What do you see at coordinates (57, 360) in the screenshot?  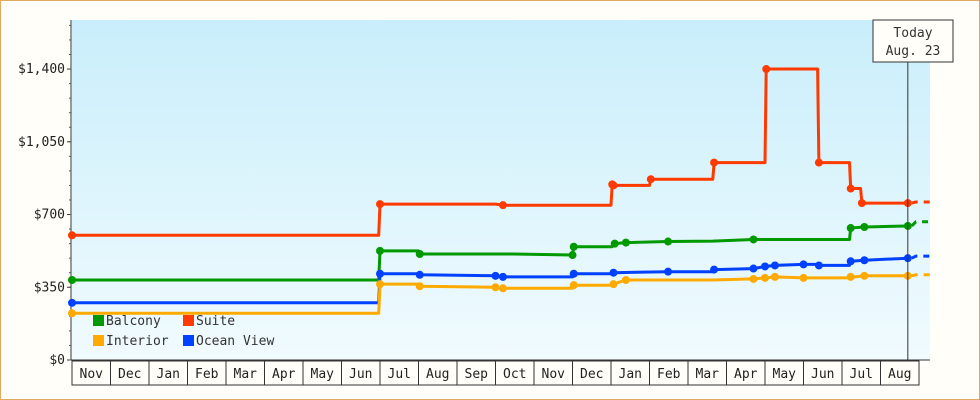 I see `y-tick-label: $0` at bounding box center [57, 360].